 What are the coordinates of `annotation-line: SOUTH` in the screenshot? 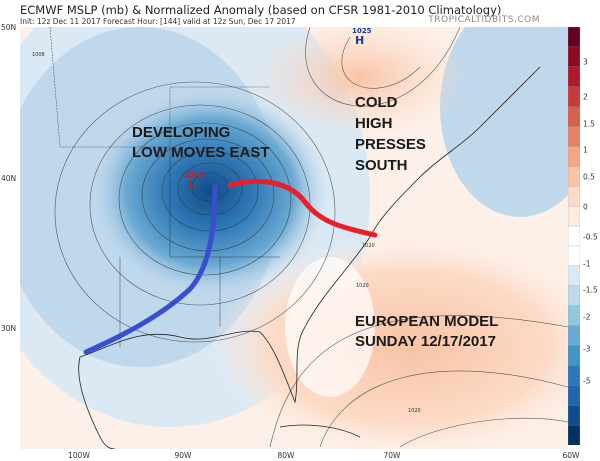 It's located at (381, 165).